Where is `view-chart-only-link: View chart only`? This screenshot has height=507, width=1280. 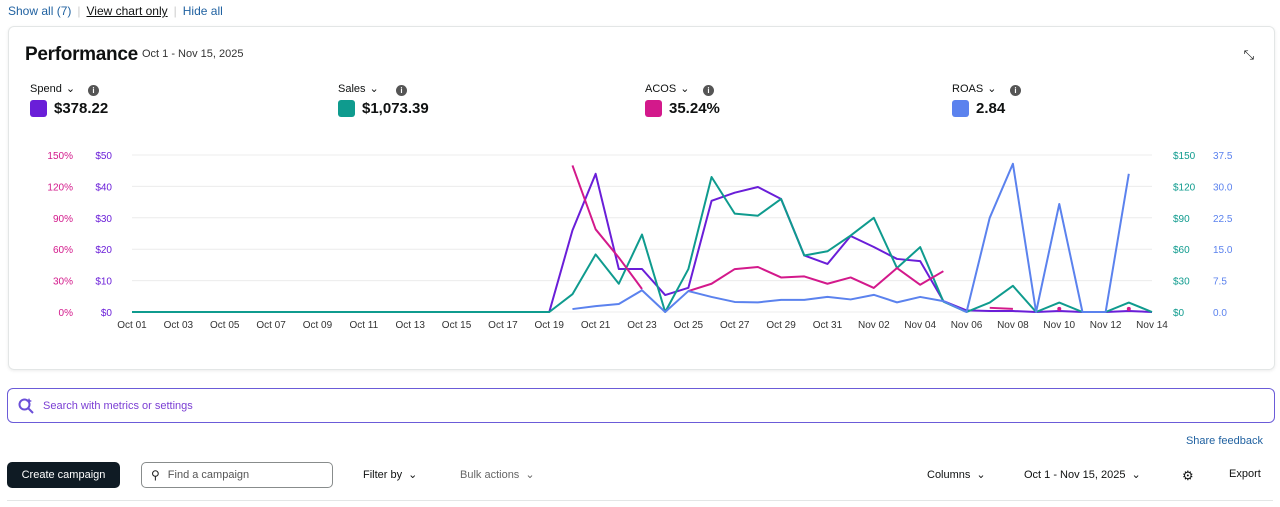
view-chart-only-link: View chart only is located at coordinates (127, 11).